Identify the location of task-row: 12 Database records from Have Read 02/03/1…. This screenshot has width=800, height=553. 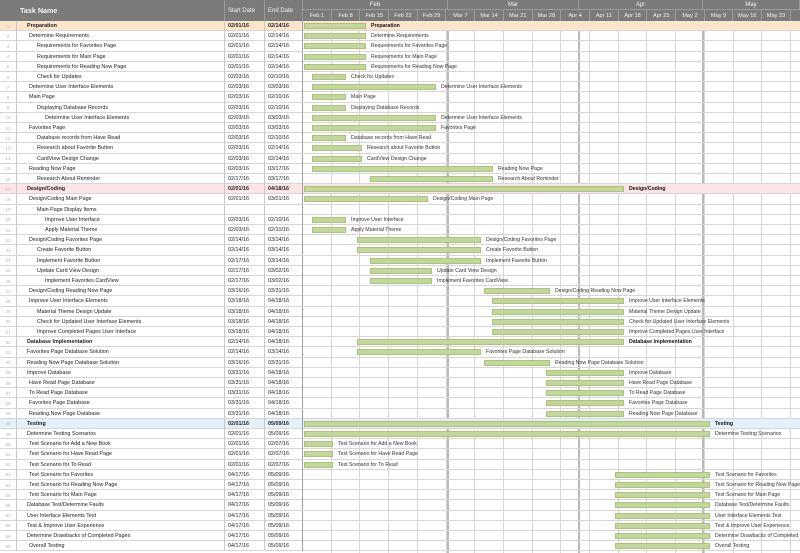
(400, 138).